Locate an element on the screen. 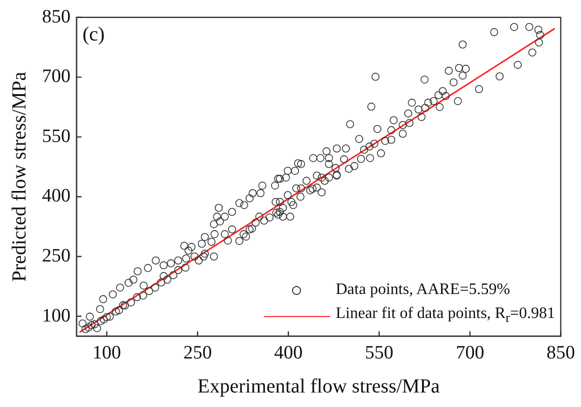  y-tick-label: 550 is located at coordinates (56, 136).